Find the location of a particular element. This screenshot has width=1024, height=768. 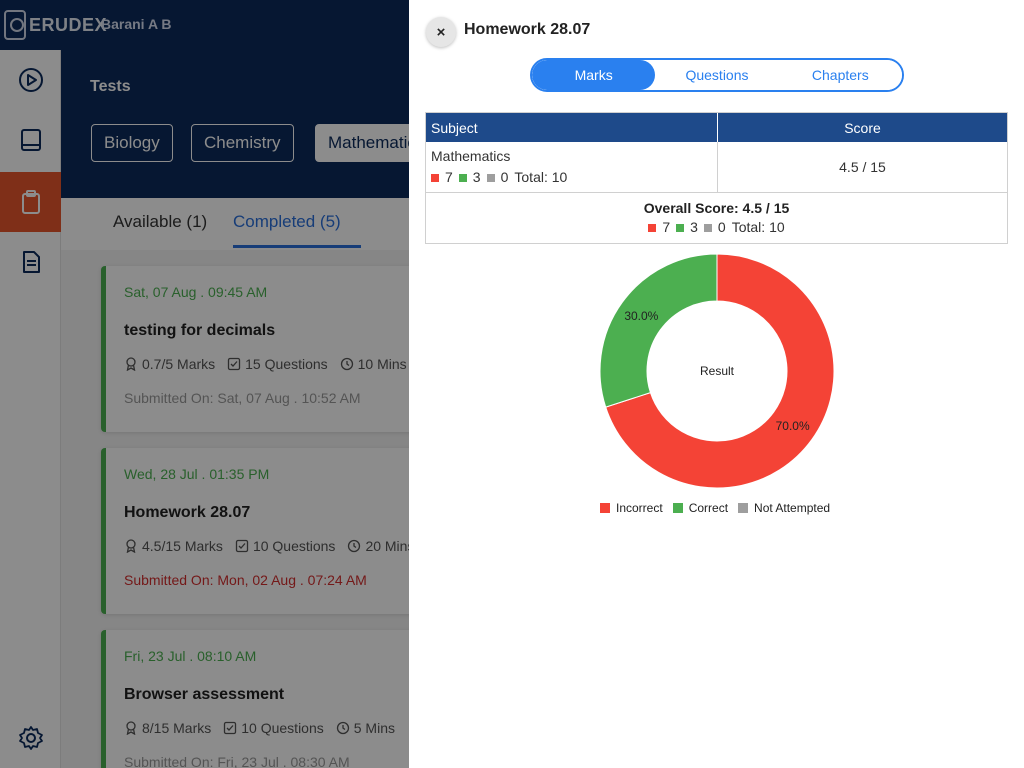

marks-text: 0.7/5 Marks is located at coordinates (179, 364).